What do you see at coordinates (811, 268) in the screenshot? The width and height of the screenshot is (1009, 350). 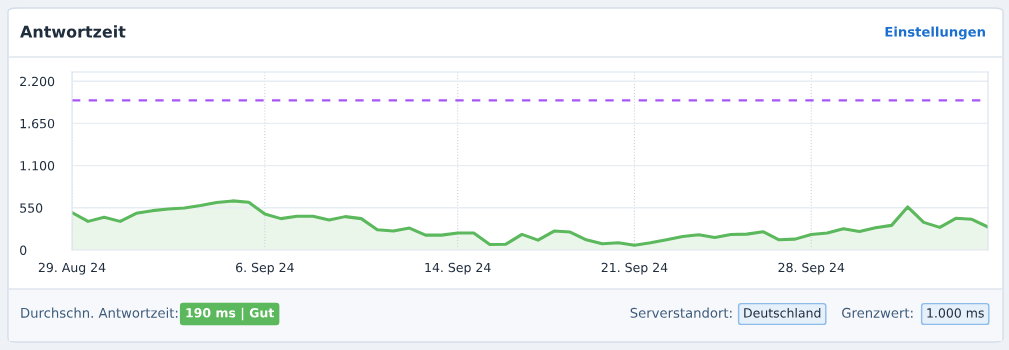 I see `x-tick-label: 28. Sep 24` at bounding box center [811, 268].